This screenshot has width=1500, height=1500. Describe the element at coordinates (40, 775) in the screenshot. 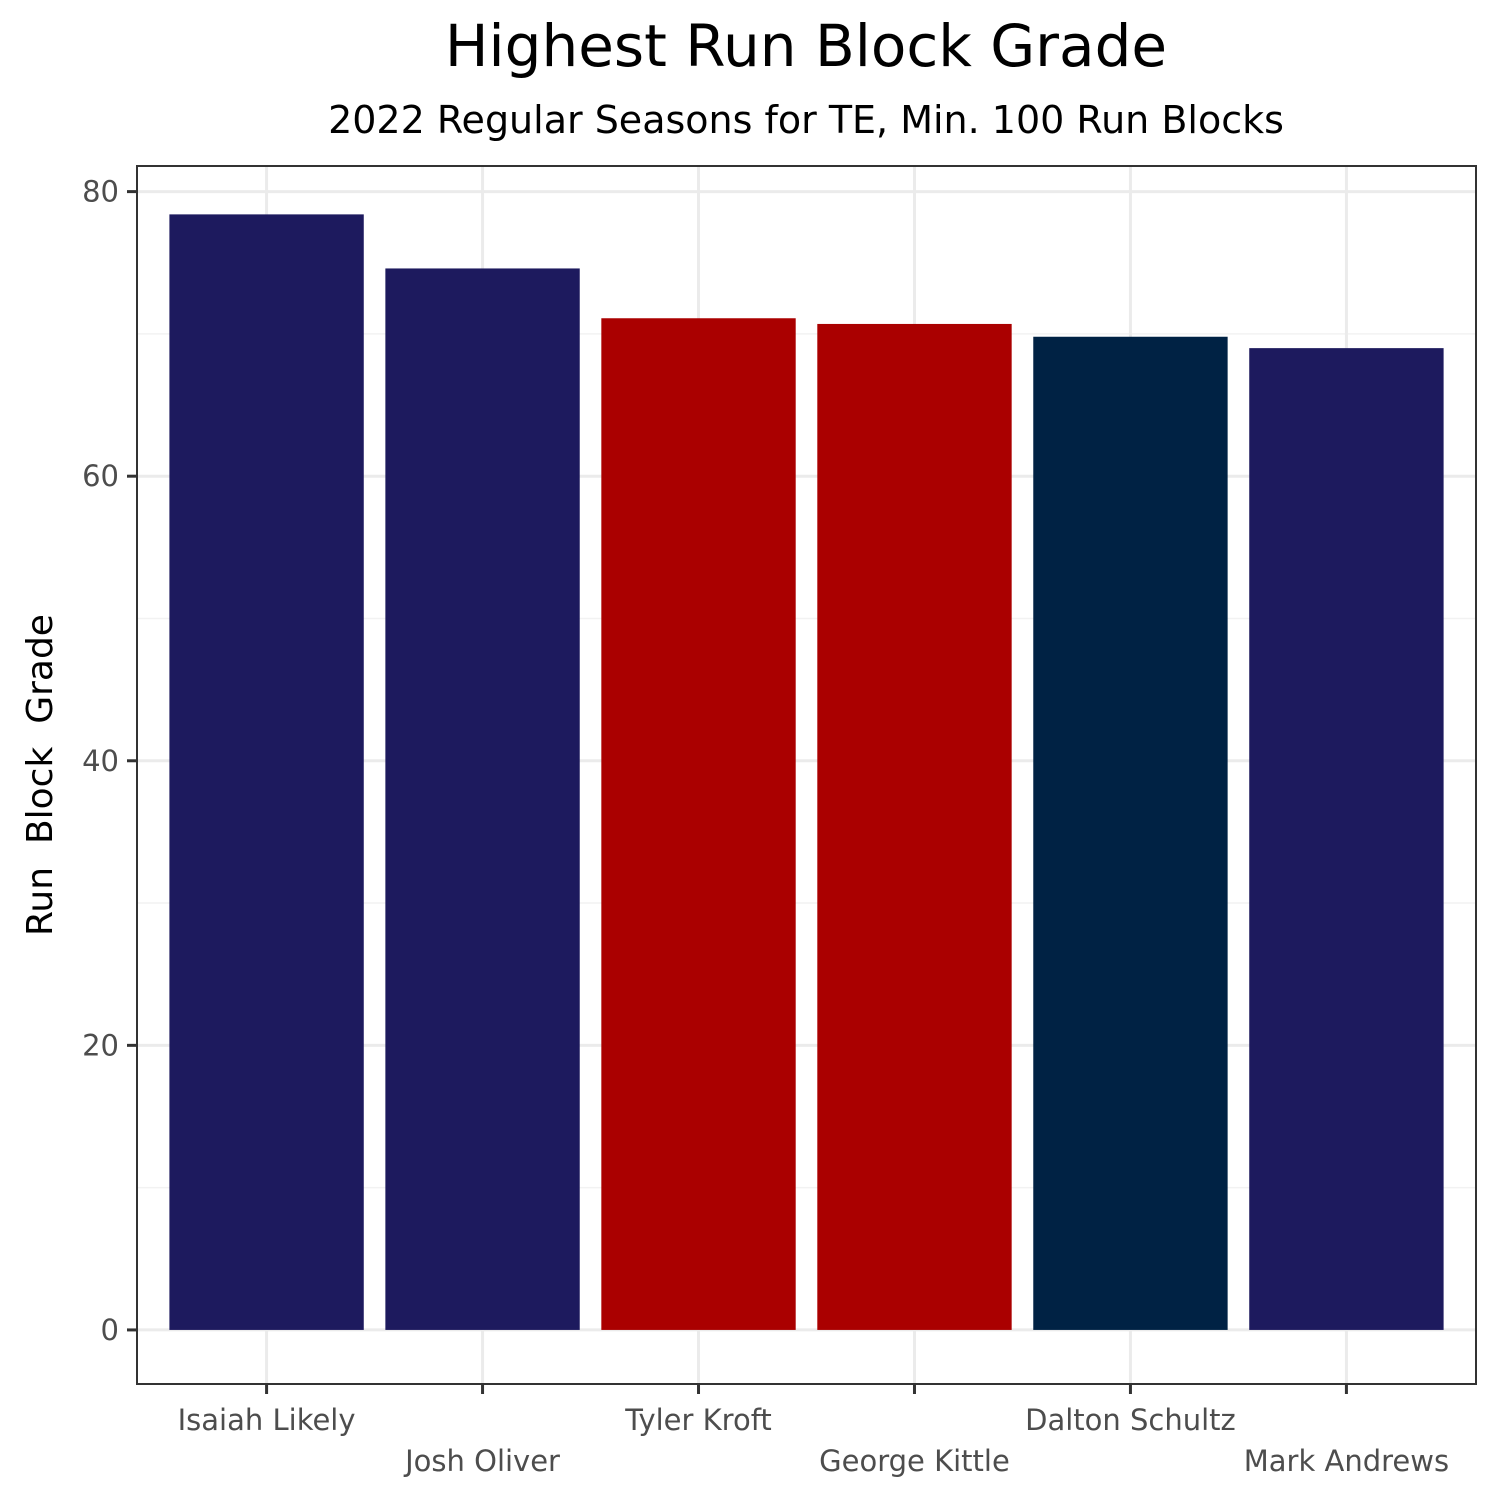

I see `y-axis-title: Run Block Grade` at that location.